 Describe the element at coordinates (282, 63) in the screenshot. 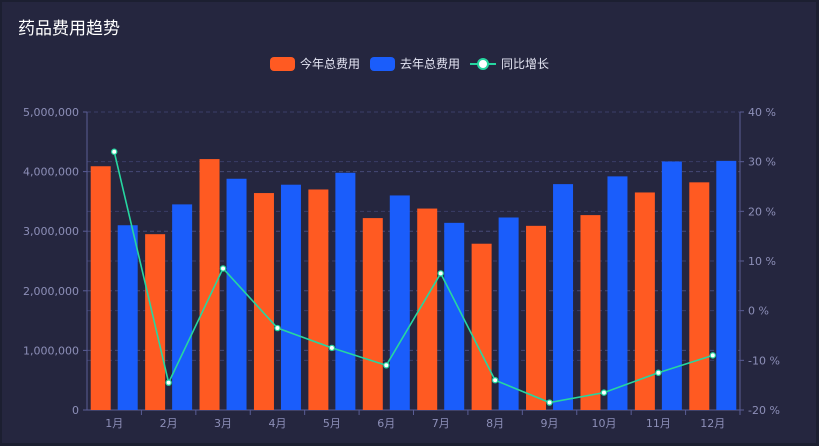

I see `legend-swatch-current` at that location.